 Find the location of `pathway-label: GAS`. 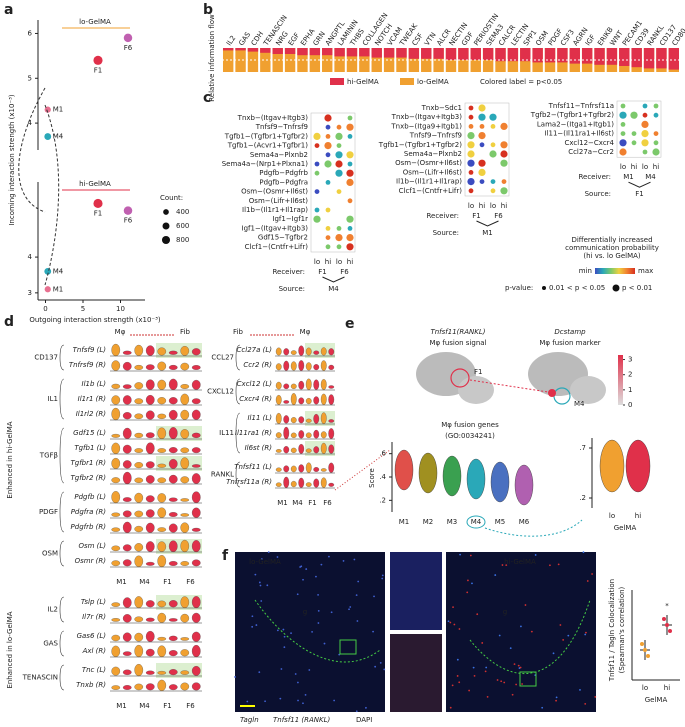

pathway-label: GAS is located at coordinates (244, 38).